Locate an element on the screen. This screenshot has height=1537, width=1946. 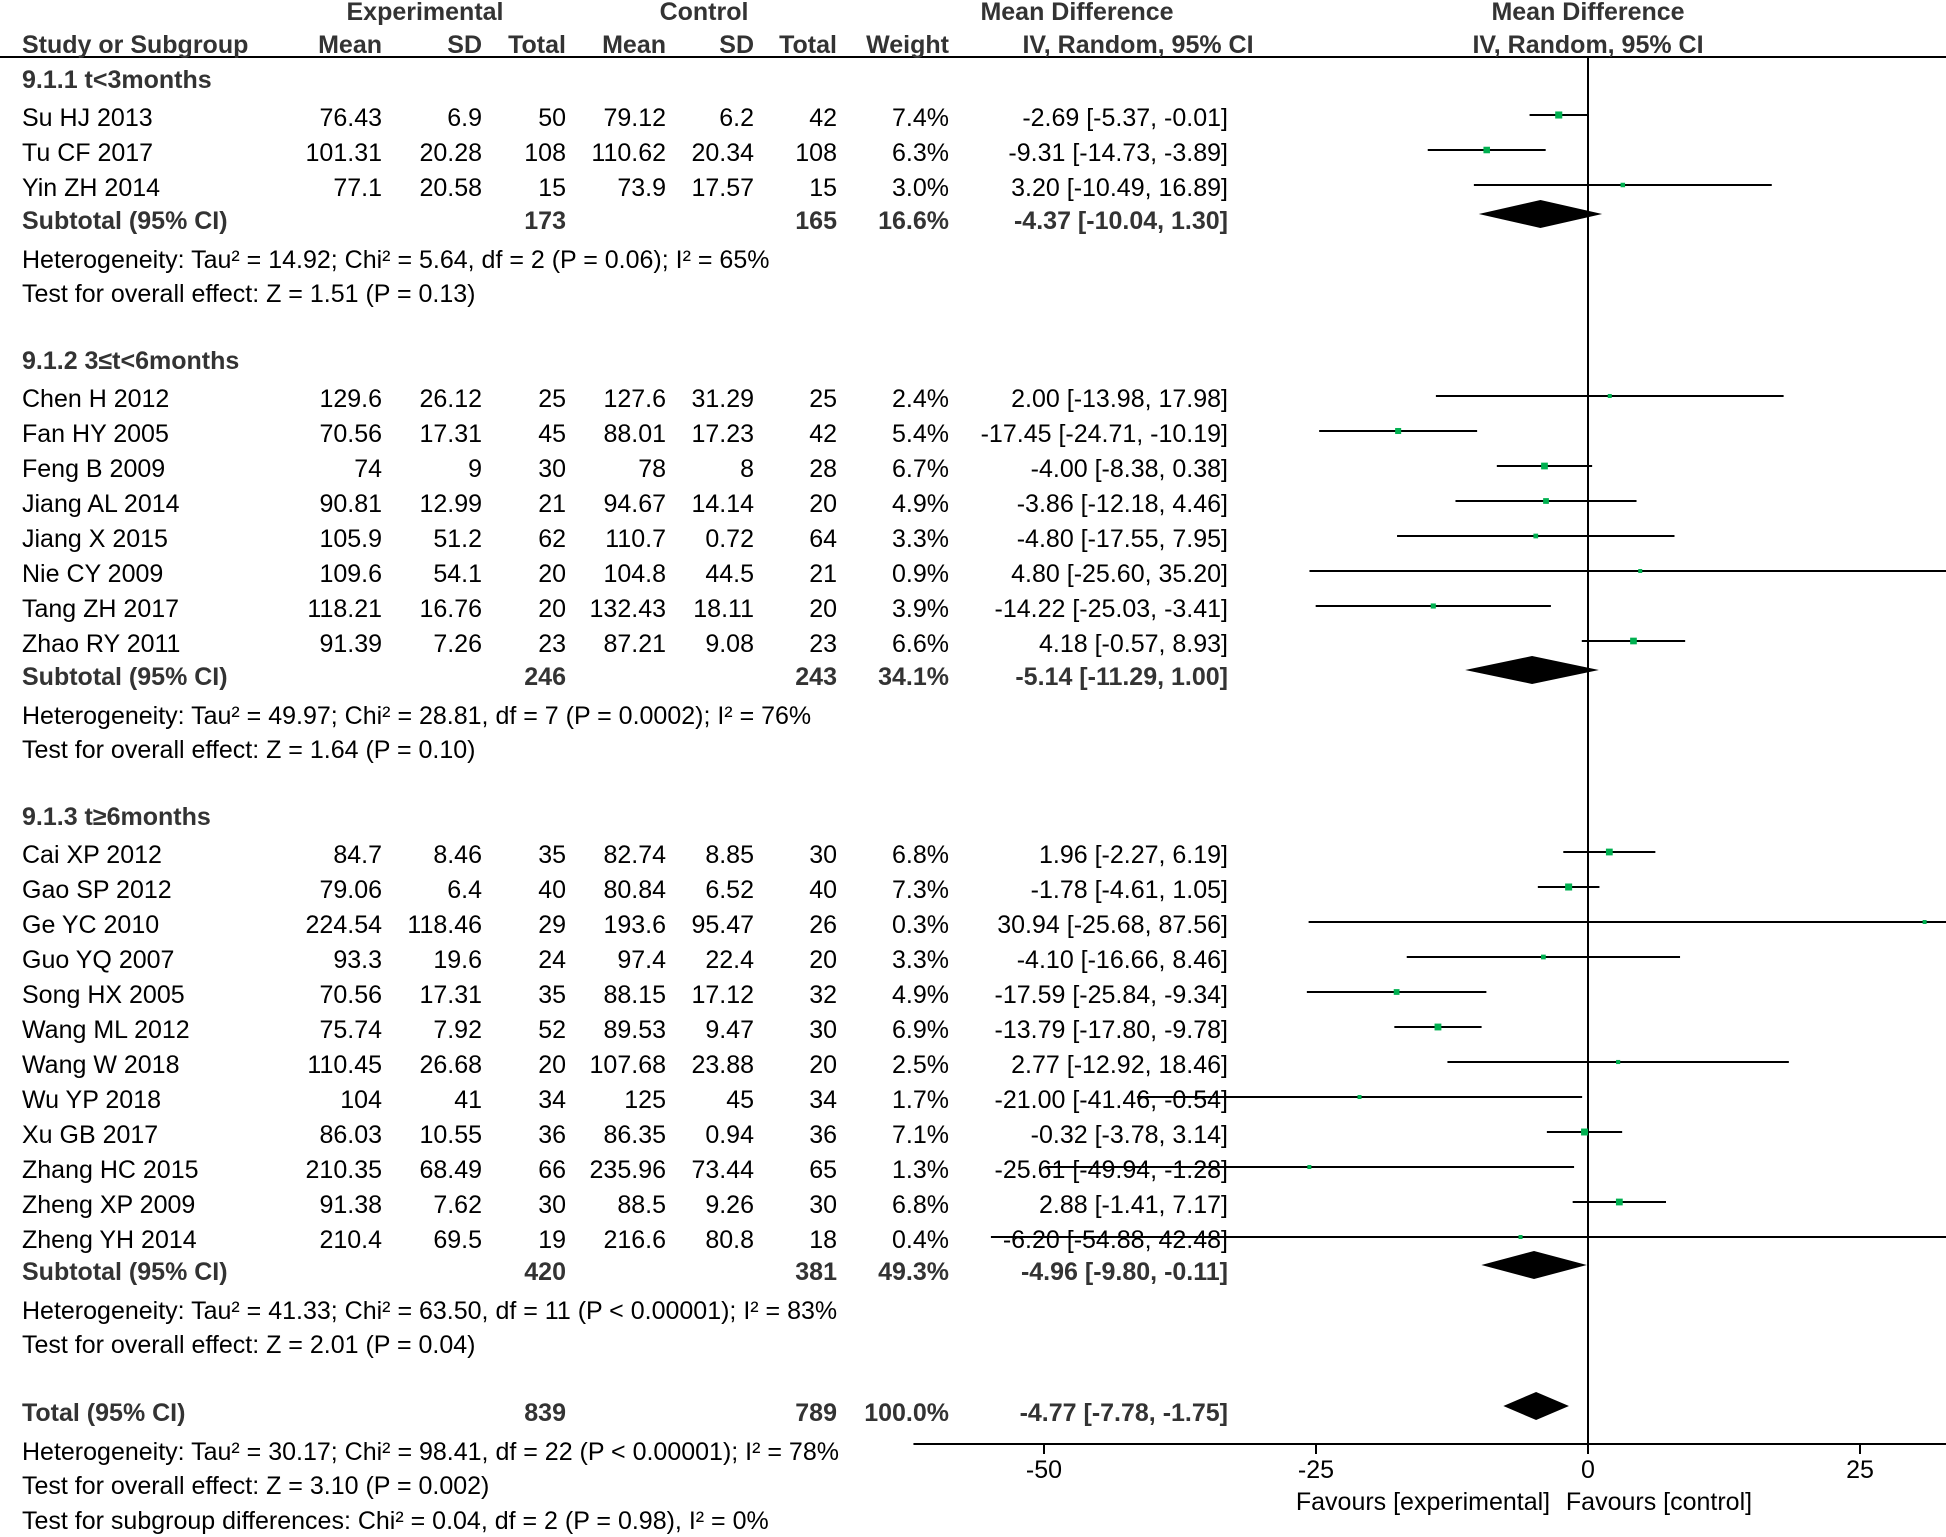
experimental-total-cell: 108 is located at coordinates (545, 153).